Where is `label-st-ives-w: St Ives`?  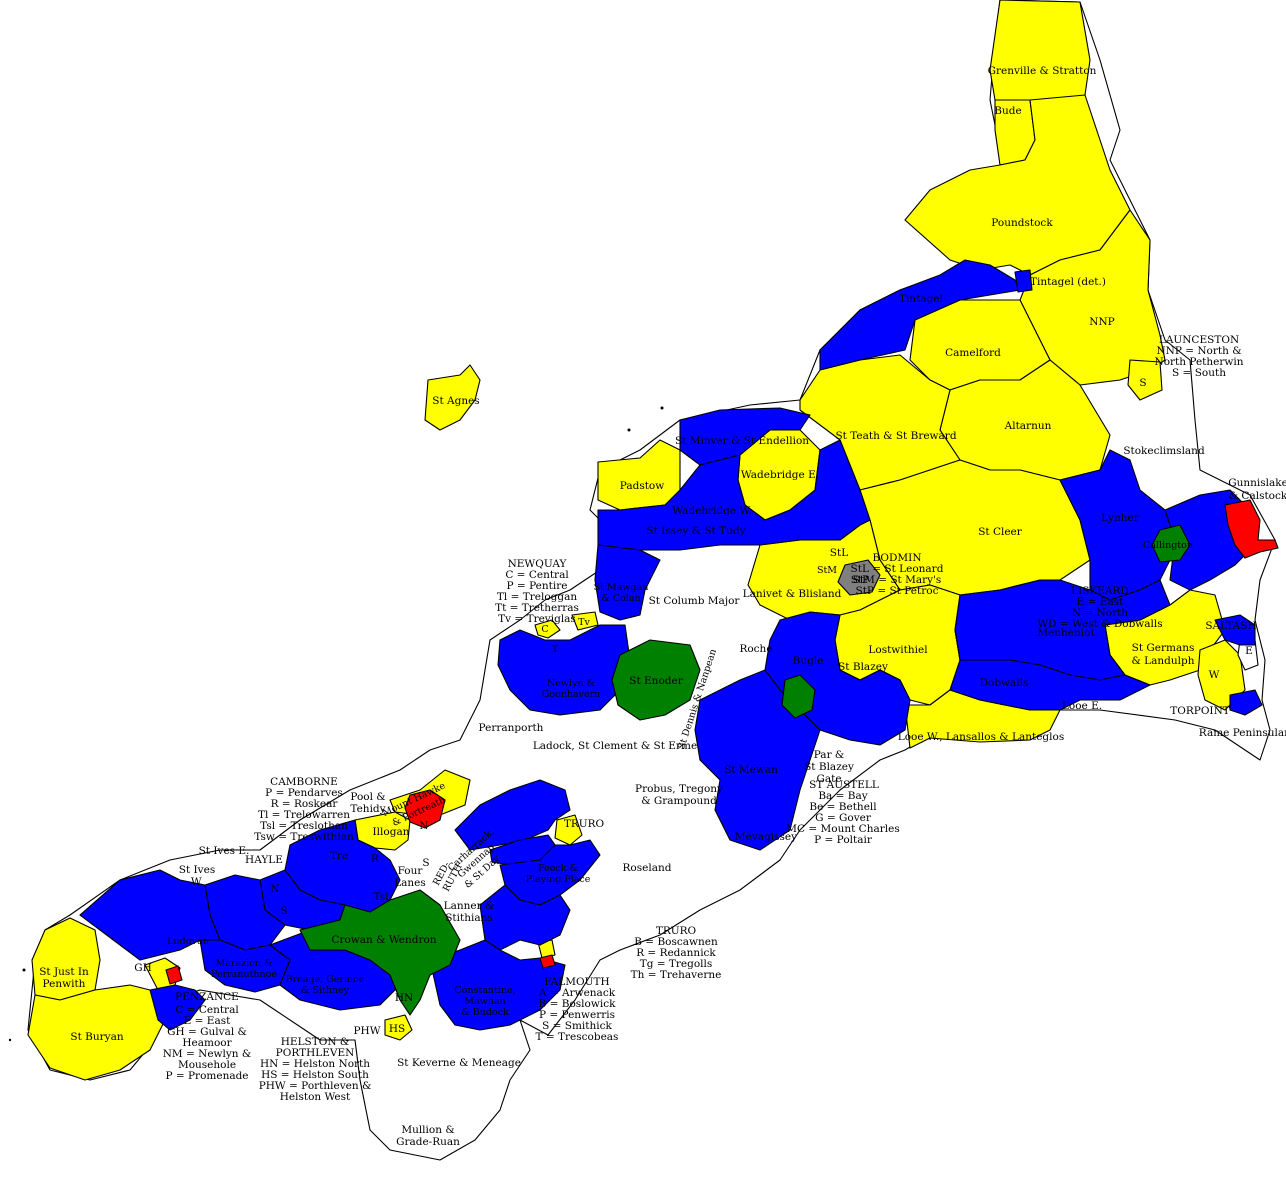 label-st-ives-w: St Ives is located at coordinates (197, 870).